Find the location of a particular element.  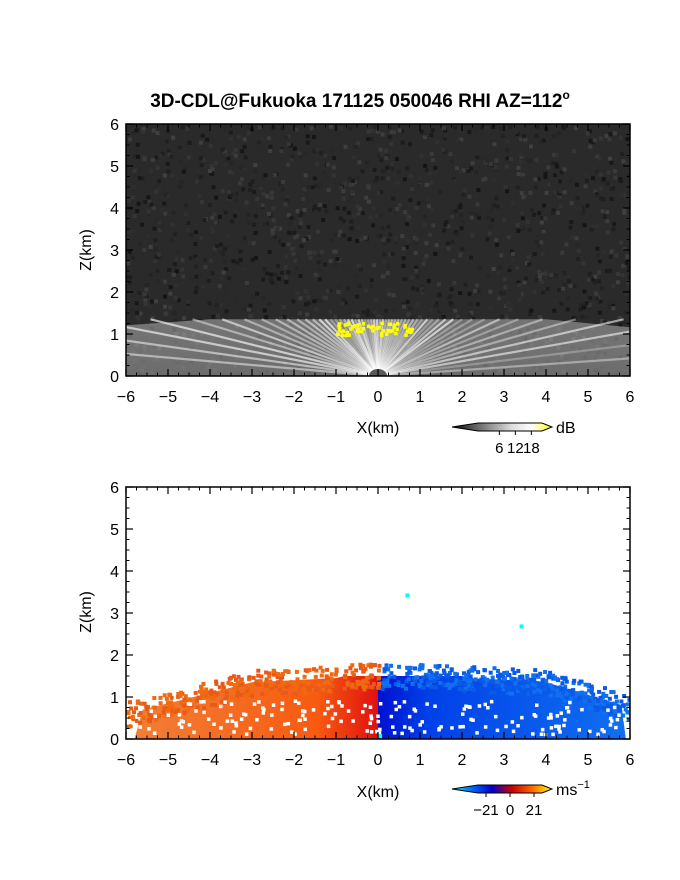

approaching-region-shape is located at coordinates (502, 707).